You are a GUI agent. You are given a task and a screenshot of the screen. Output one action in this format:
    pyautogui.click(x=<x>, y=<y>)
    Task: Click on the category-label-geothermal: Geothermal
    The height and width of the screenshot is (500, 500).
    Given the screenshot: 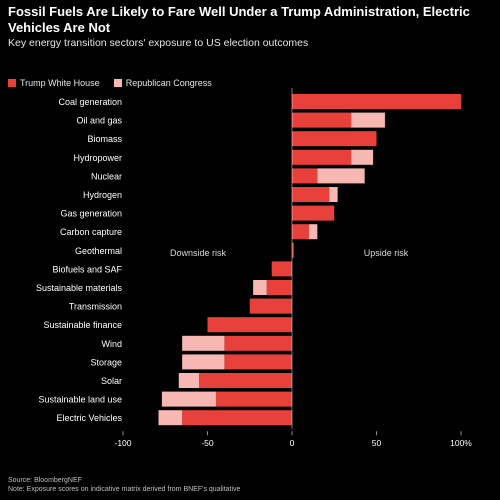 What is the action you would take?
    pyautogui.click(x=98, y=251)
    